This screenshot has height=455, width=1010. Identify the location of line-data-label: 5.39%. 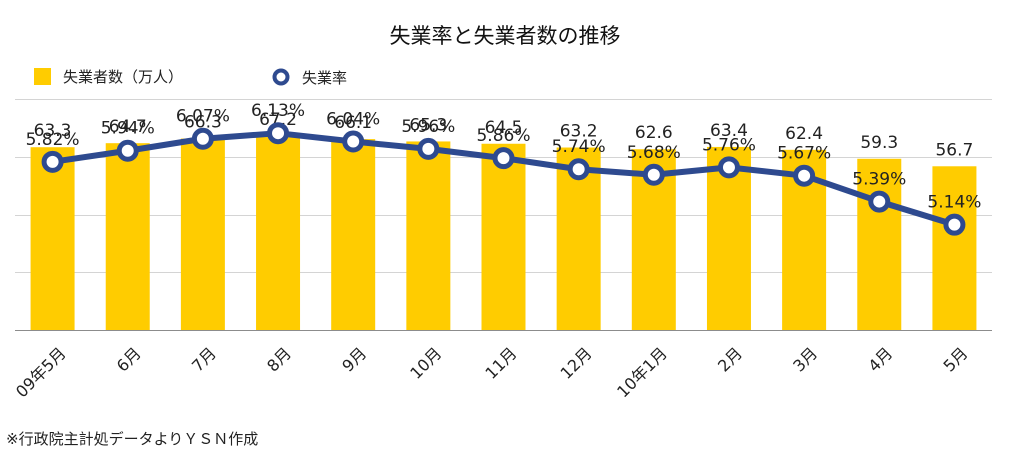
(879, 180).